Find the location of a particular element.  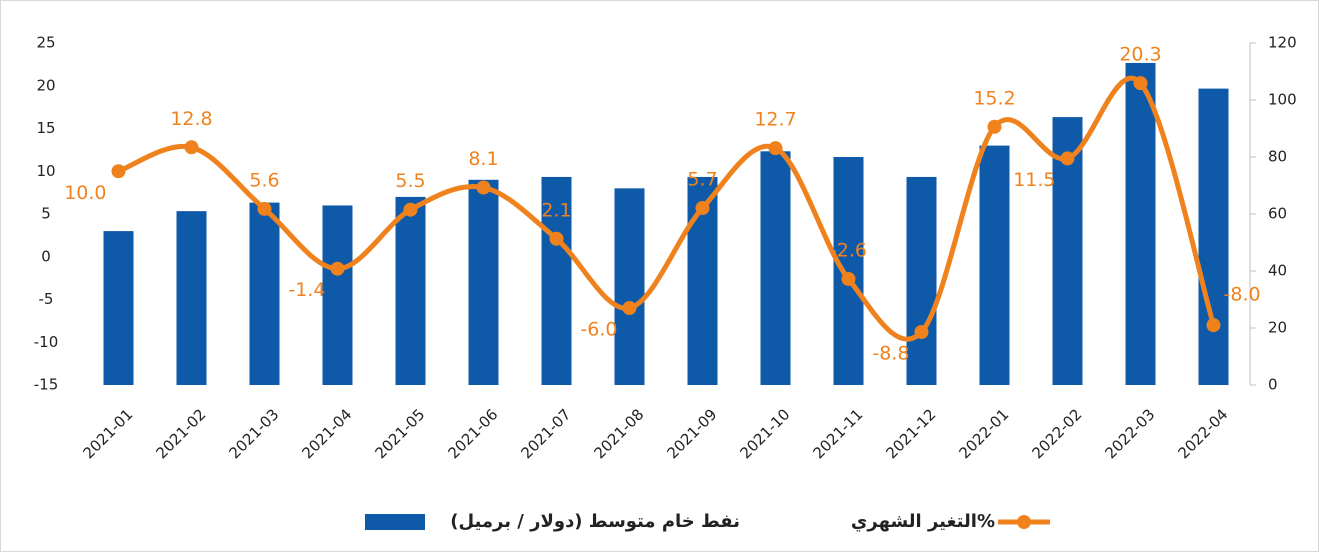

data-label: -2.6 is located at coordinates (848, 250).